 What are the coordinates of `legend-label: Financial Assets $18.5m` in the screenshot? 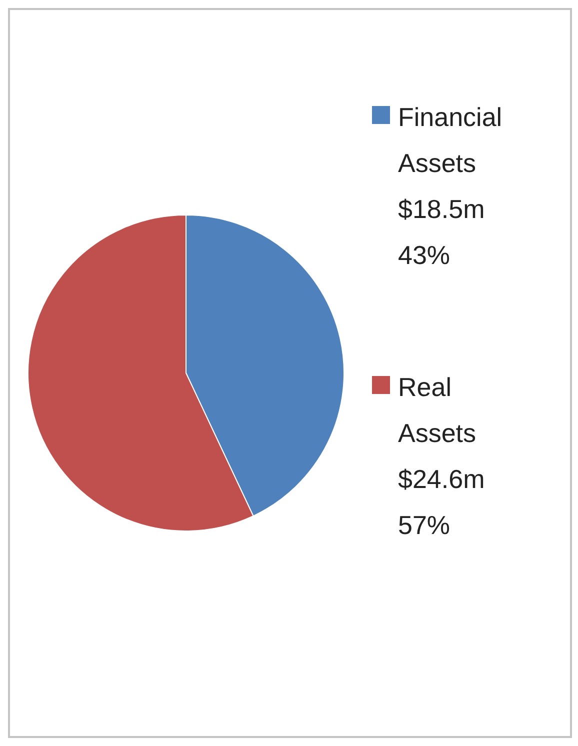 It's located at (450, 163).